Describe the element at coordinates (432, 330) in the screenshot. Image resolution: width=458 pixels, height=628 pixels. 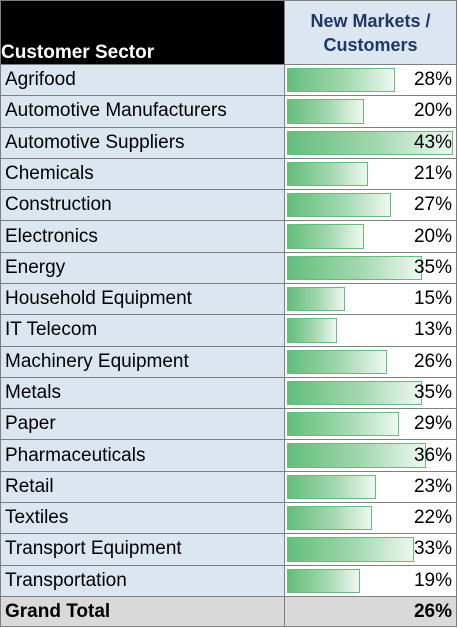
I see `metric-value: 13%` at that location.